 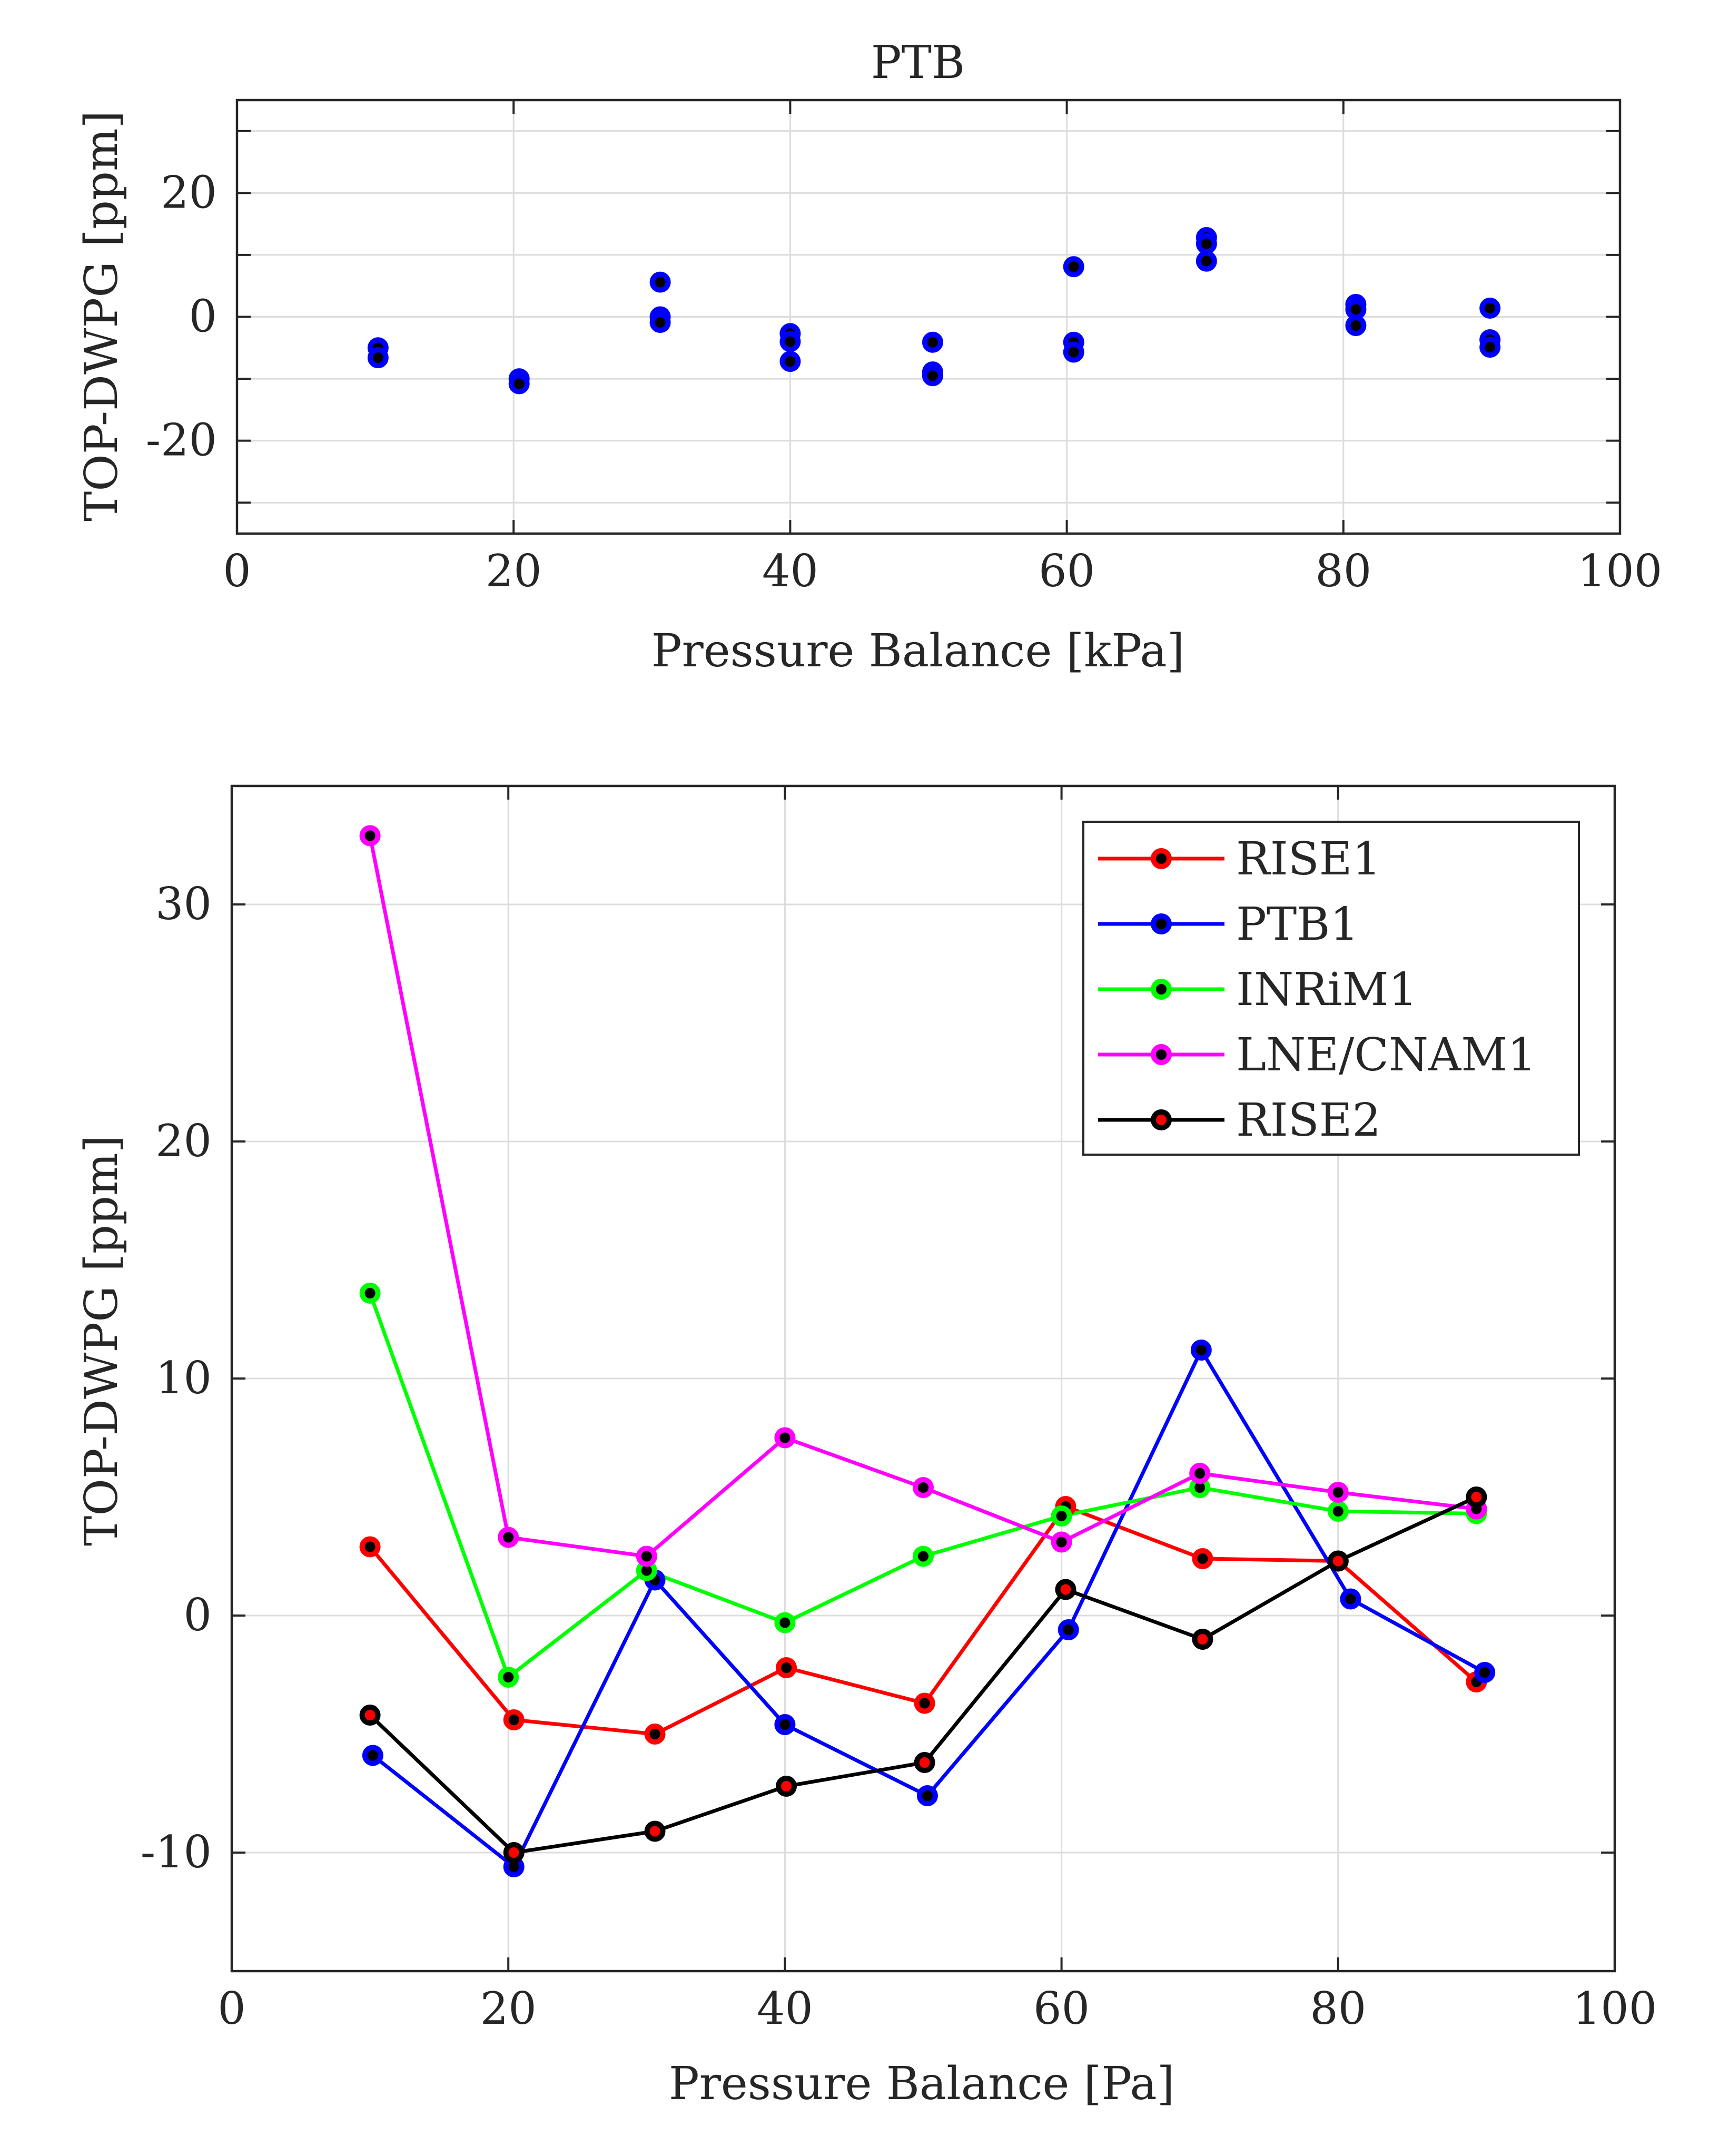 I want to click on y-tick-label: 10, so click(x=183, y=1378).